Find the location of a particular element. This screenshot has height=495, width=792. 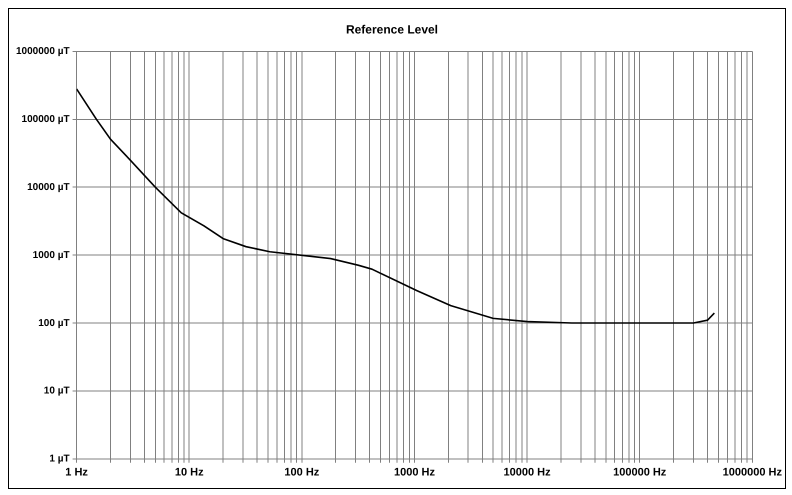

x-tick-label: 1000000 Hz is located at coordinates (752, 472).